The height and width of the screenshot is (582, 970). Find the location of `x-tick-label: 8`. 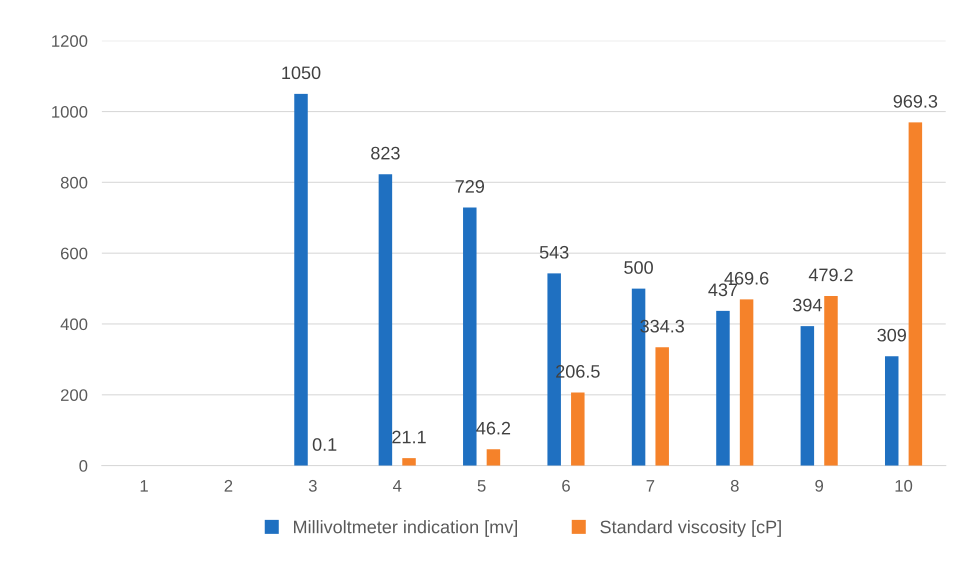

x-tick-label: 8 is located at coordinates (734, 486).